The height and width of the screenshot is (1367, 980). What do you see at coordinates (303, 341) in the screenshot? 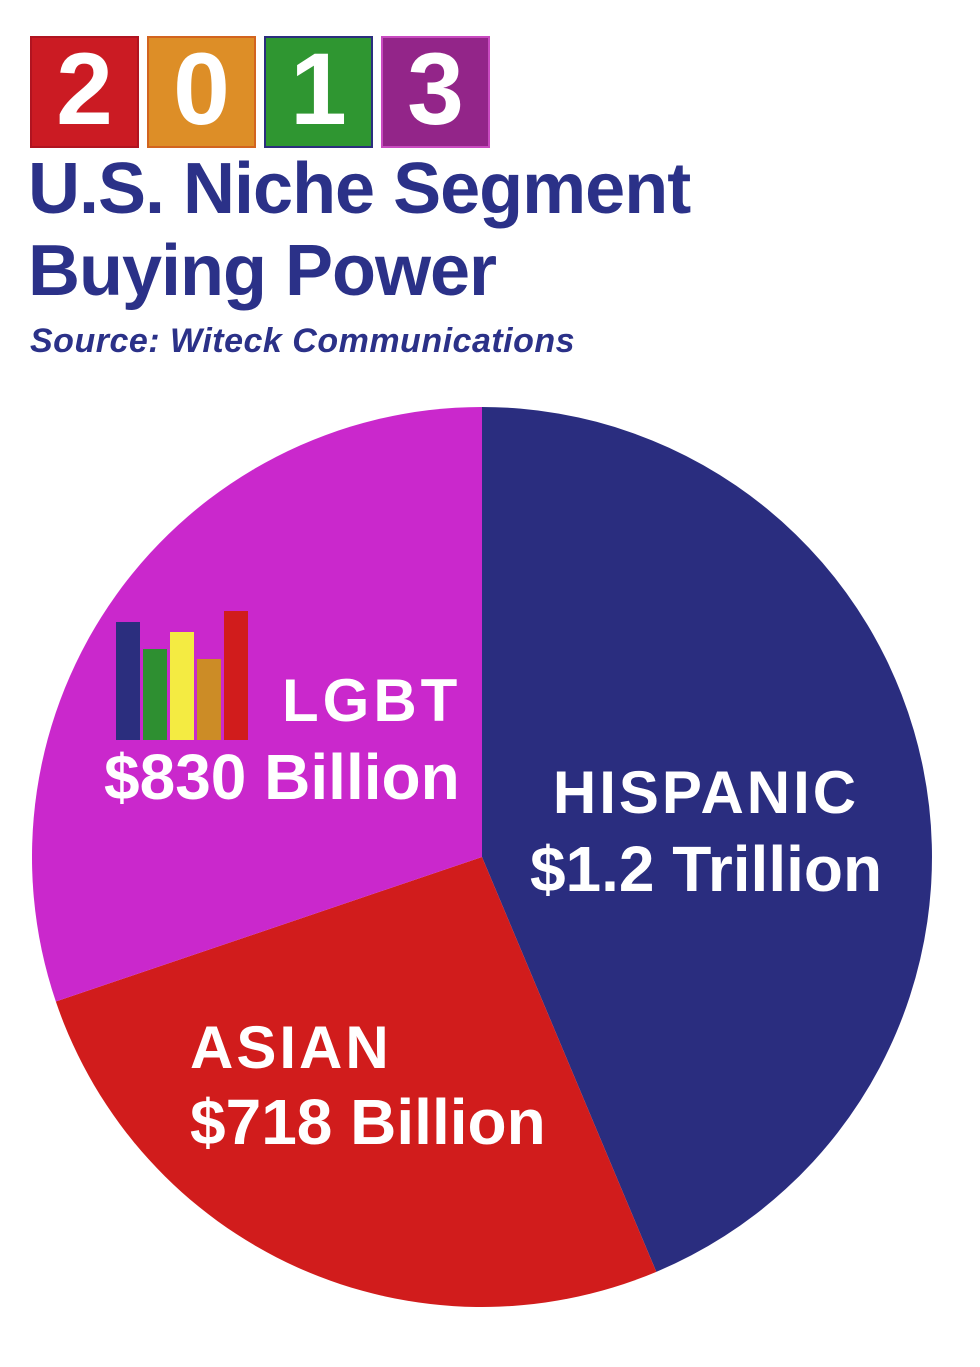
I see `source-credit: Source: Witeck Communications` at bounding box center [303, 341].